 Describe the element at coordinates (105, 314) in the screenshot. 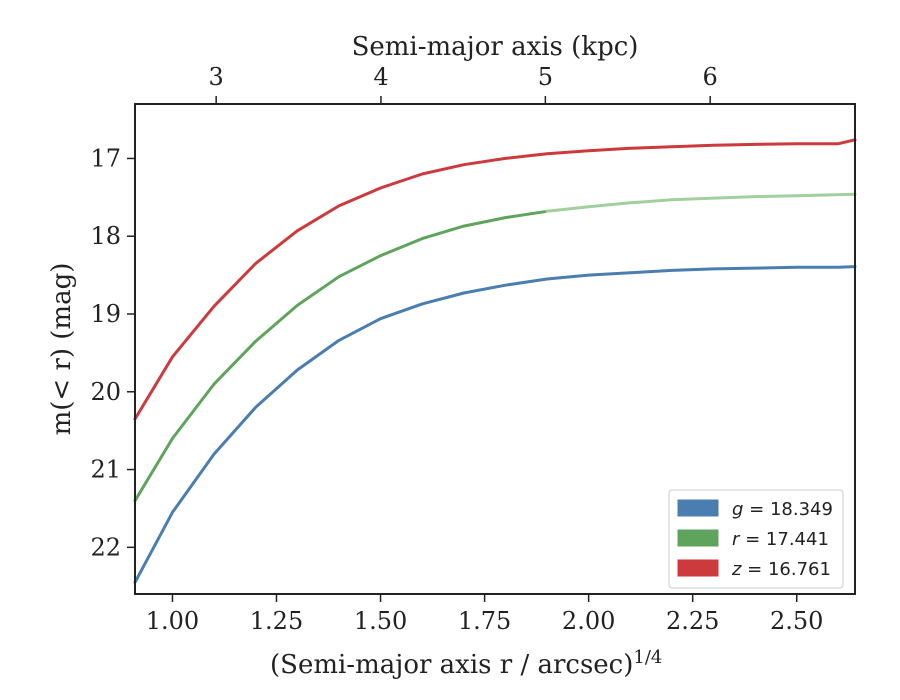

I see `y-tick-label: 19` at that location.